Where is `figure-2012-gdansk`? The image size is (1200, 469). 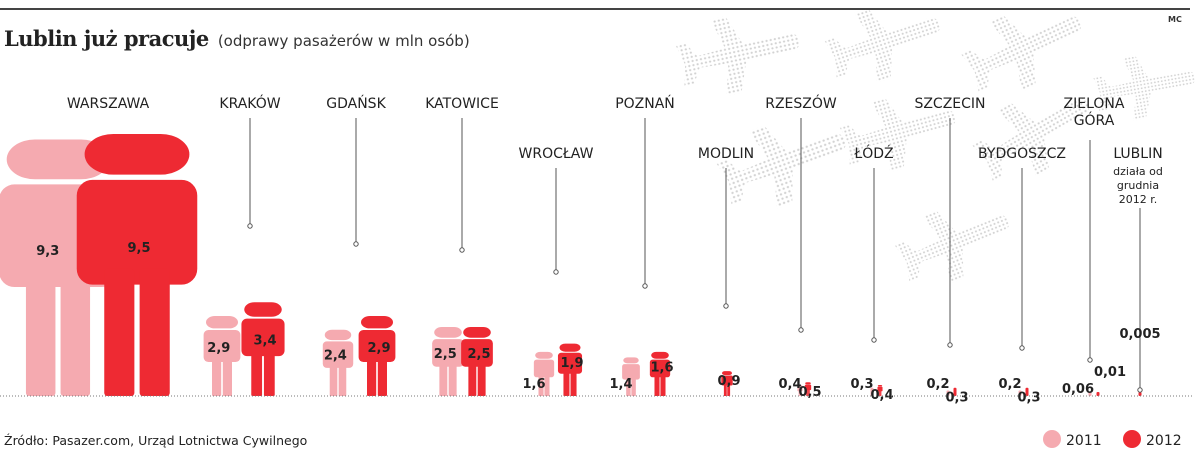 figure-2012-gdansk is located at coordinates (377, 356).